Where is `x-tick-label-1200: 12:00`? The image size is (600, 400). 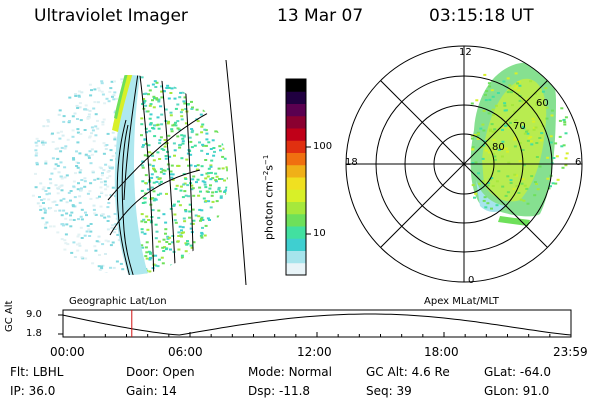
x-tick-label-1200: 12:00 is located at coordinates (314, 352).